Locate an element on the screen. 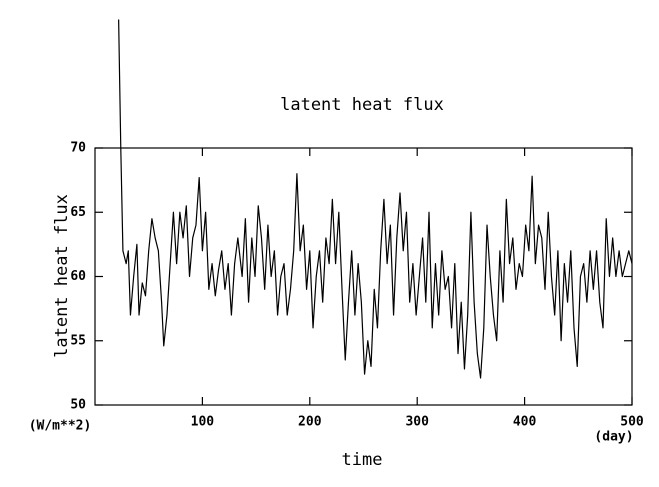 This screenshot has width=659, height=487. y-unit: (W/m**2) is located at coordinates (60, 426).